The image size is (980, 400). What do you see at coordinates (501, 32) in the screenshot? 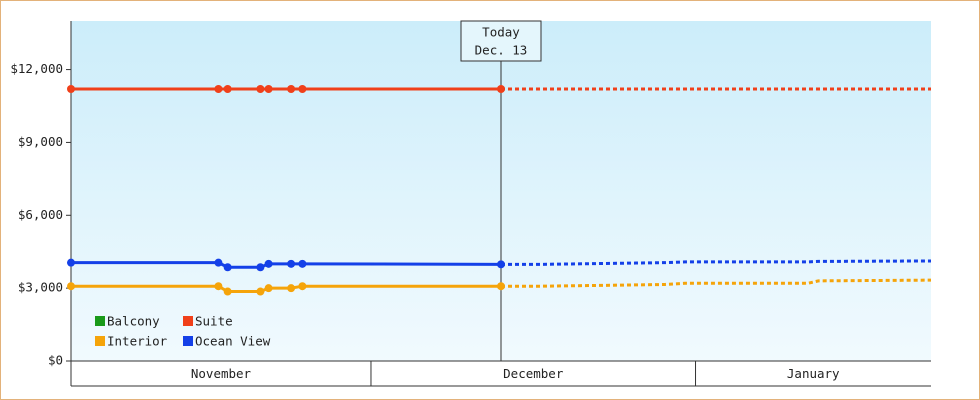
I see `today-label: Today` at bounding box center [501, 32].